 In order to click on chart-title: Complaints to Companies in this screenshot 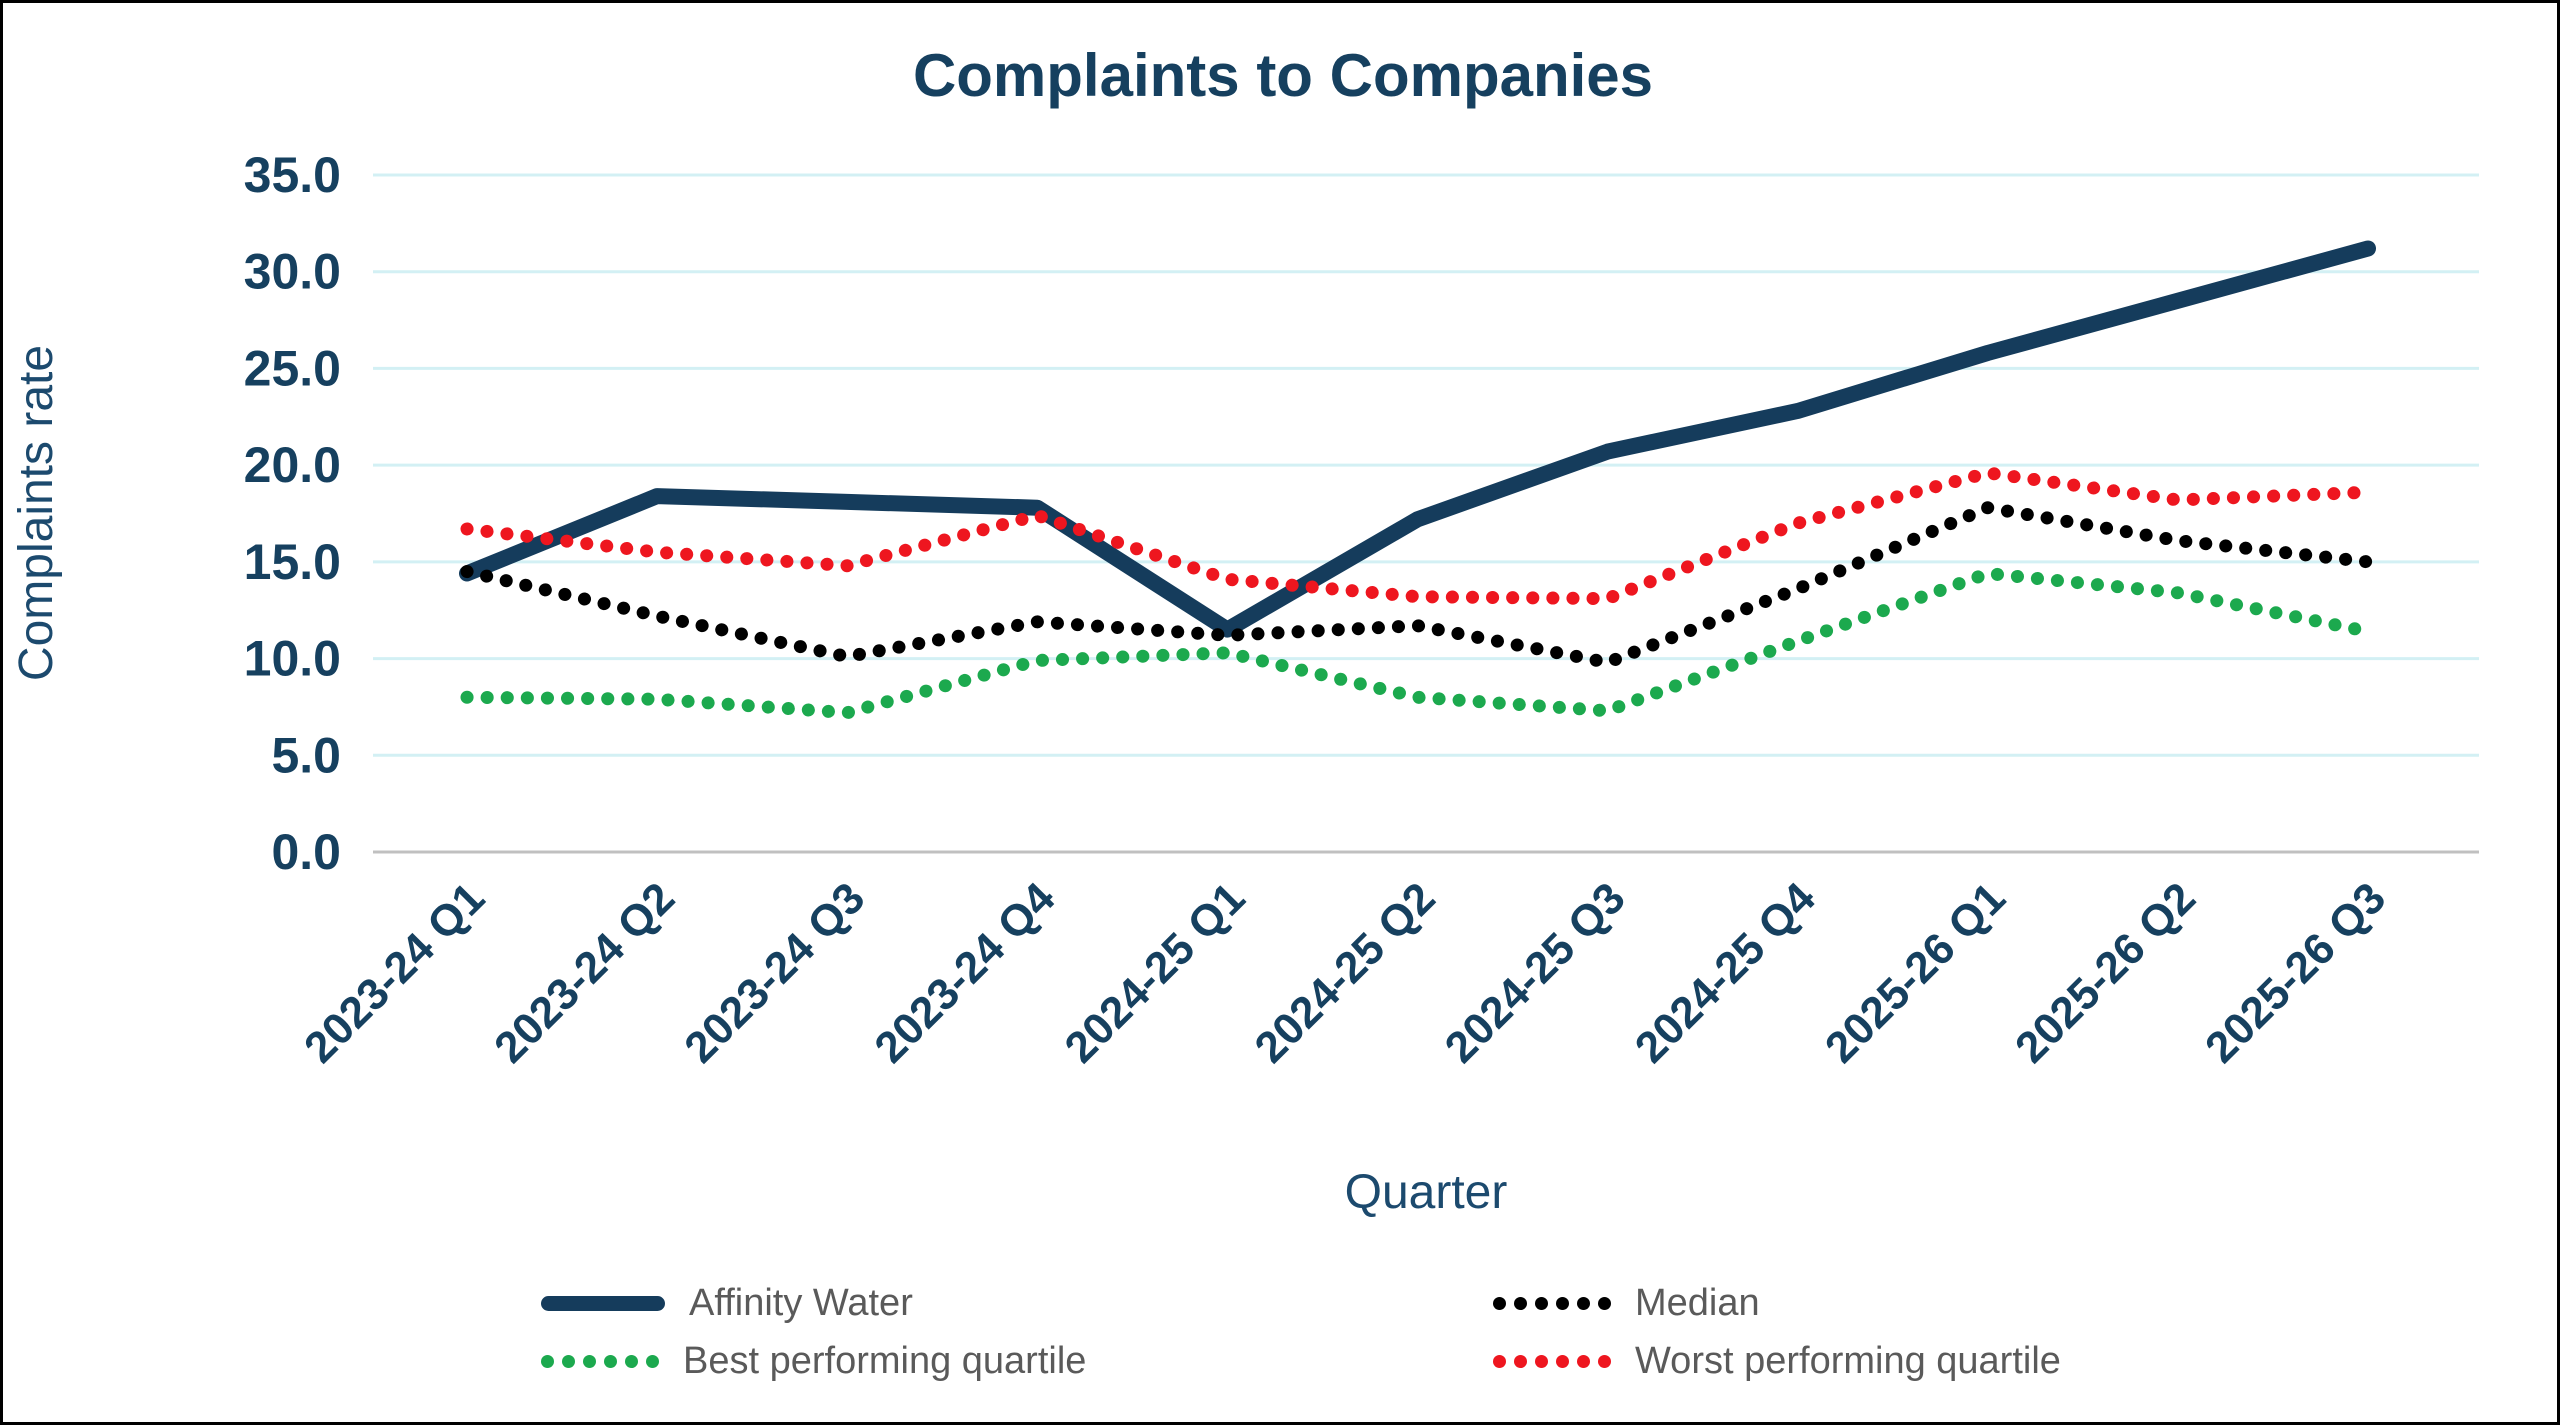, I will do `click(1283, 75)`.